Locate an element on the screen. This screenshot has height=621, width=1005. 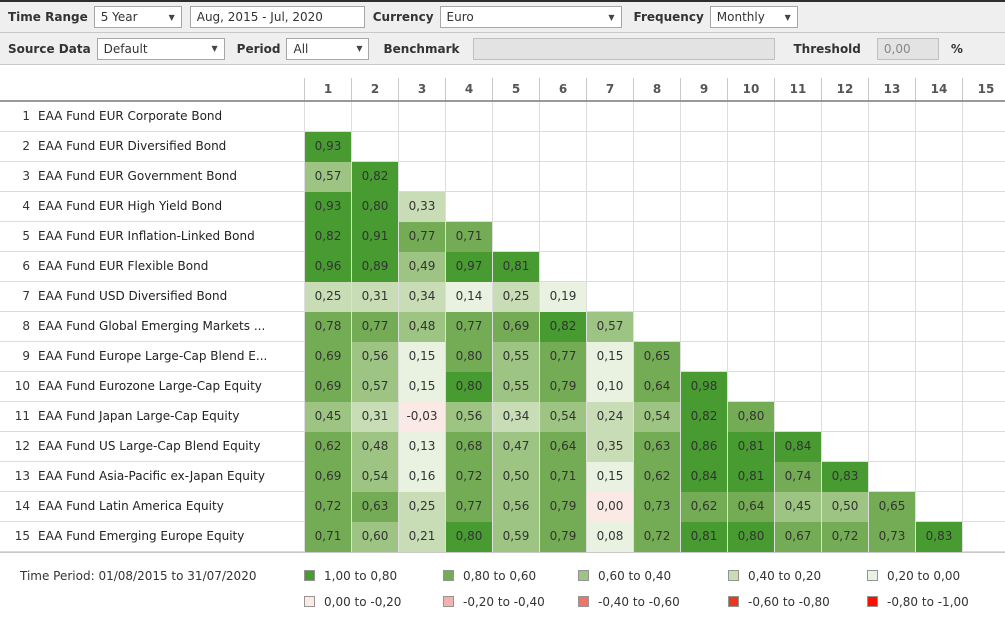
correlation-cell-r14-c8: 0,73 is located at coordinates (656, 507).